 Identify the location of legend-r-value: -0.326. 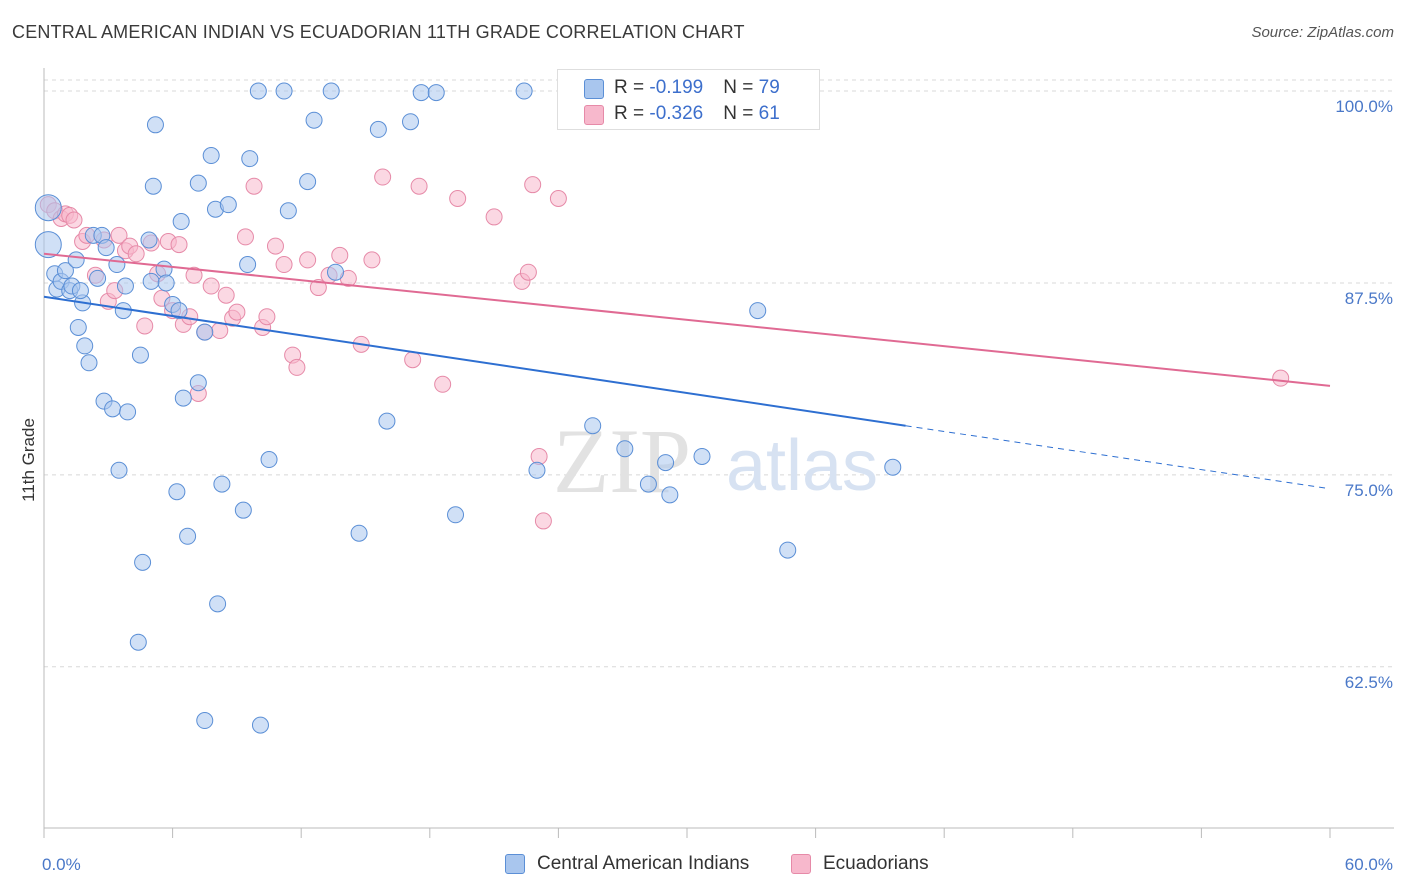
(676, 113).